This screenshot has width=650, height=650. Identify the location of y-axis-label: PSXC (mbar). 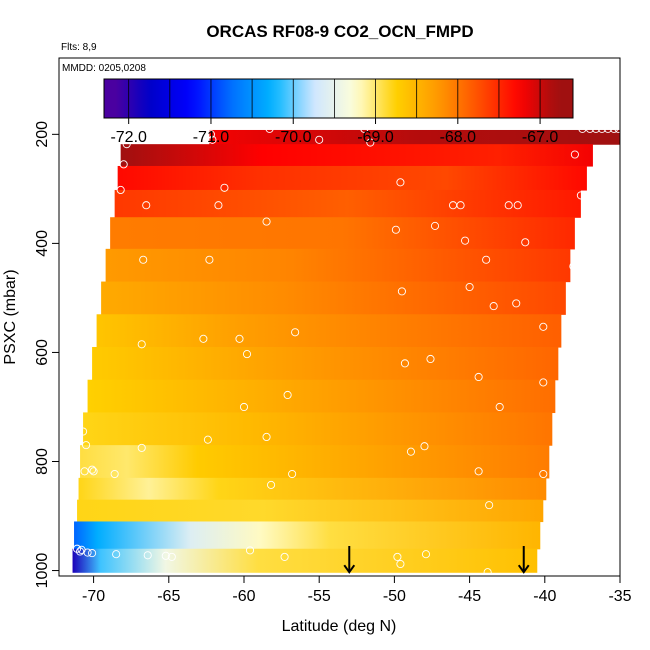
(10, 316).